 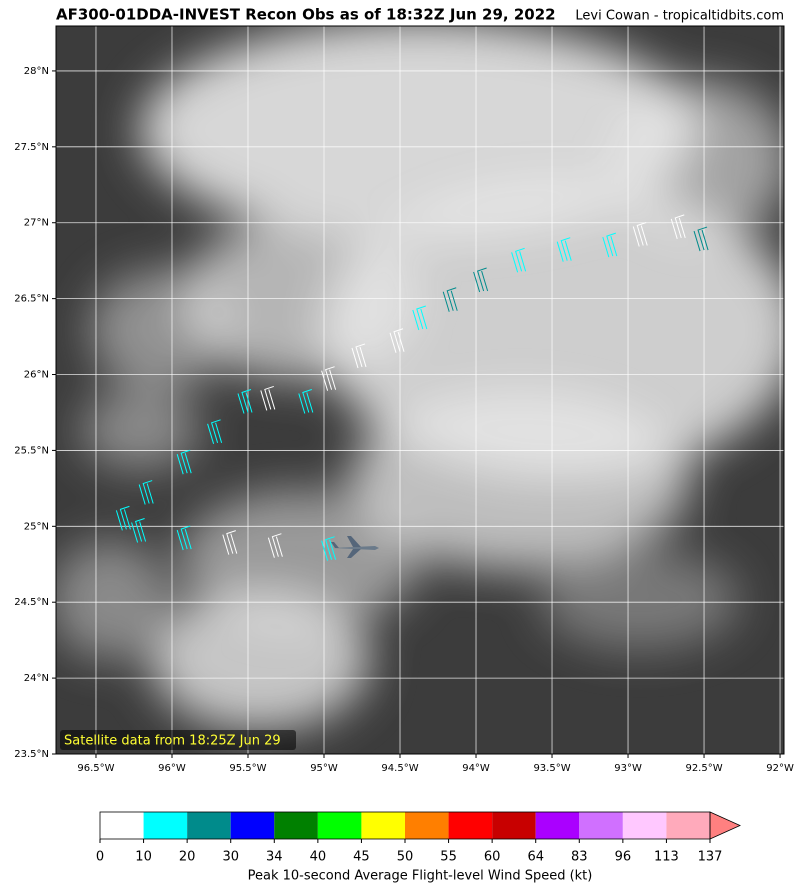 I want to click on x-tick-label: 92°W, so click(x=780, y=768).